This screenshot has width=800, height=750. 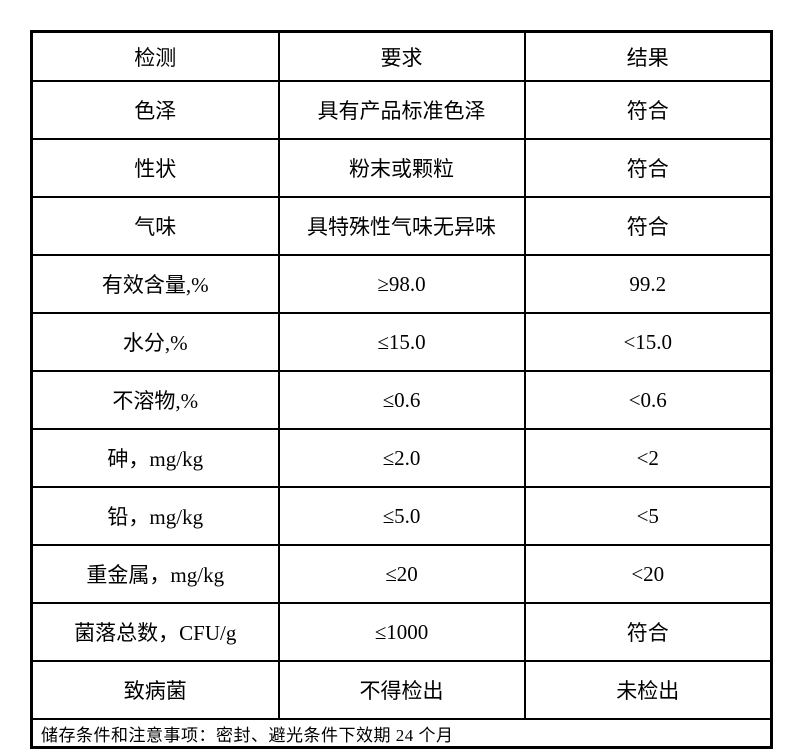 What do you see at coordinates (155, 226) in the screenshot?
I see `test-item-cell: 气味` at bounding box center [155, 226].